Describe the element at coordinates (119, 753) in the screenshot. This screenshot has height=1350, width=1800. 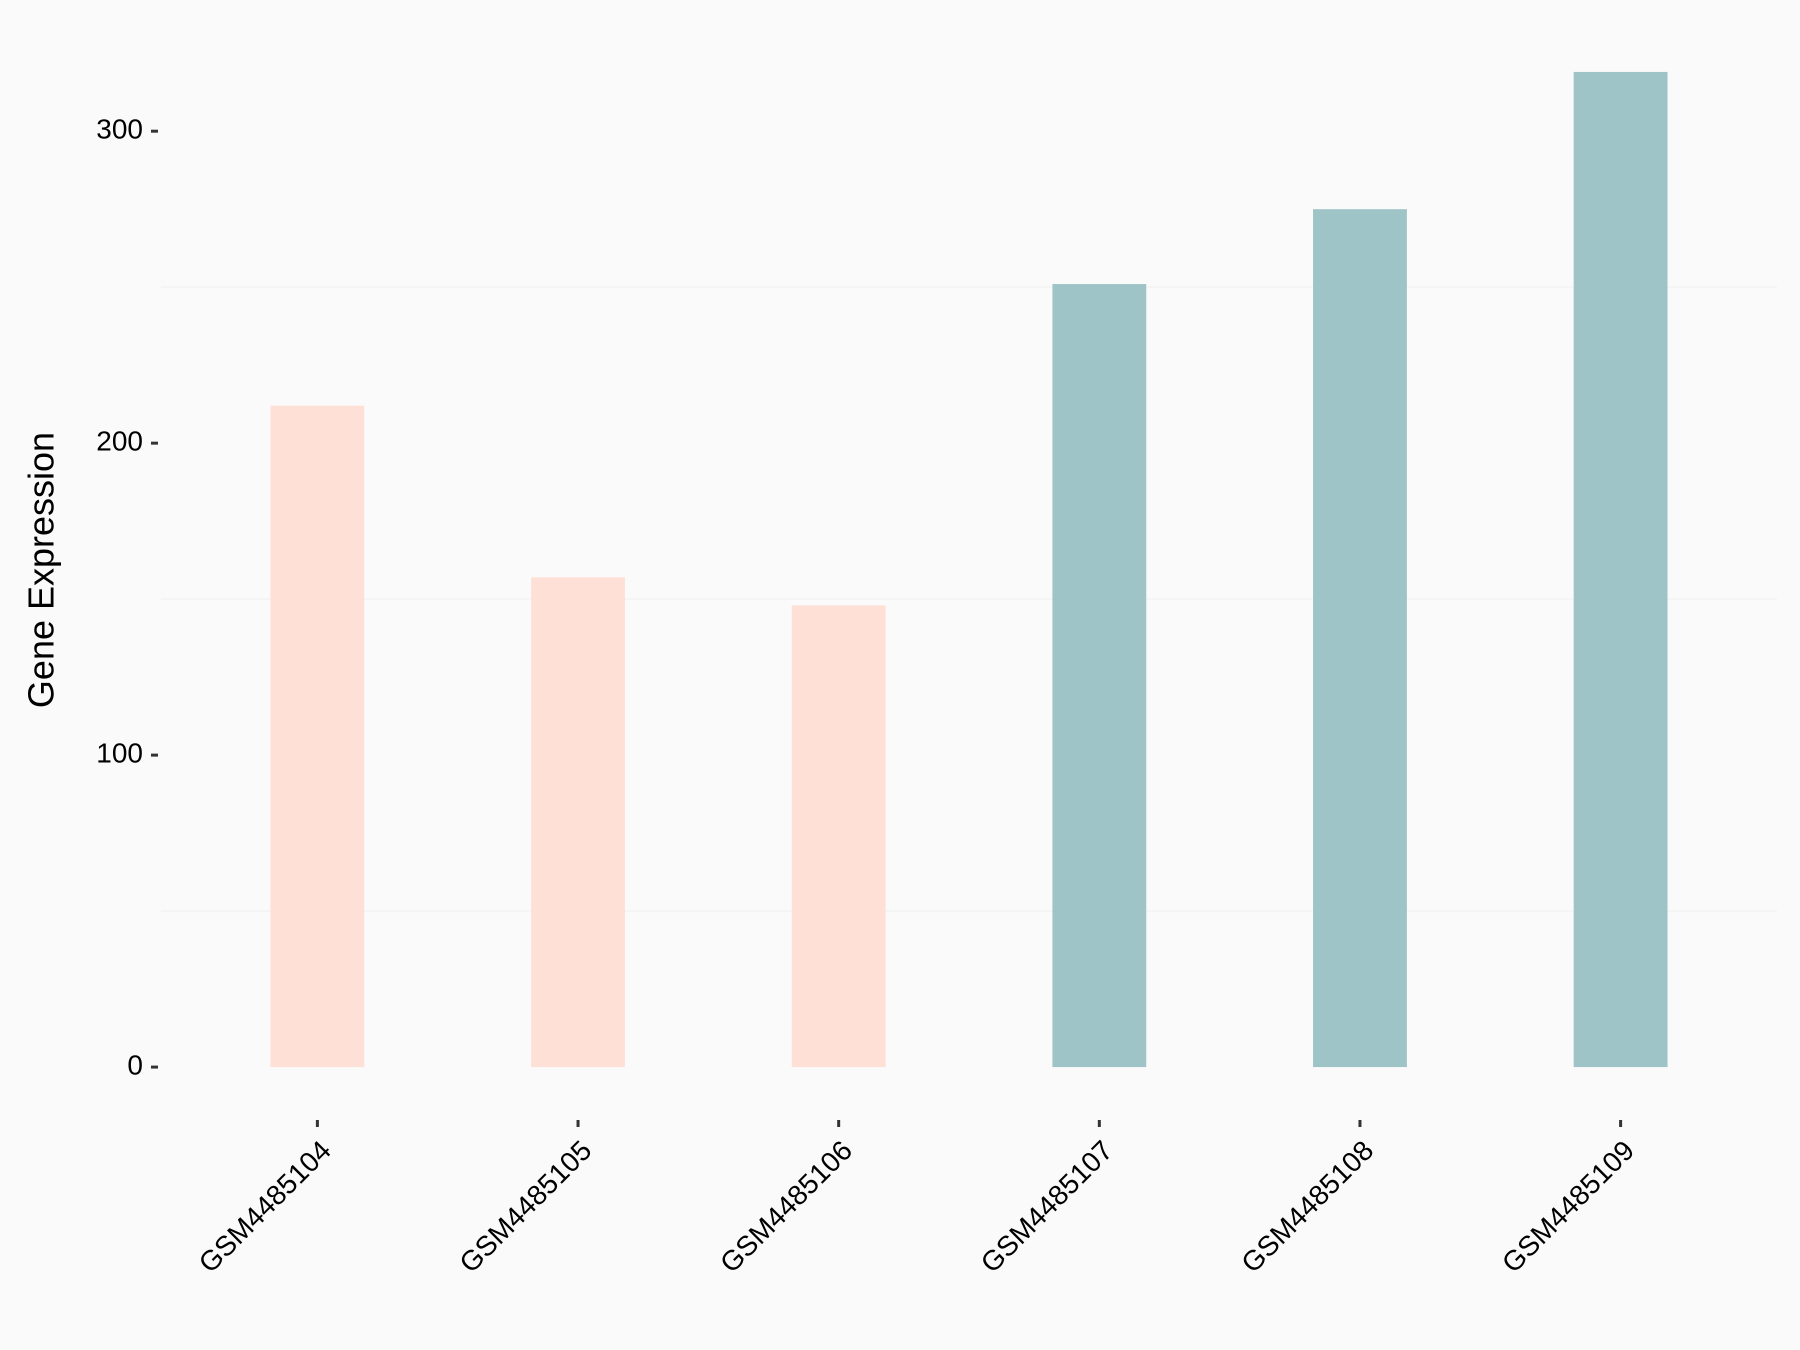
I see `y-tick-label: 100` at that location.